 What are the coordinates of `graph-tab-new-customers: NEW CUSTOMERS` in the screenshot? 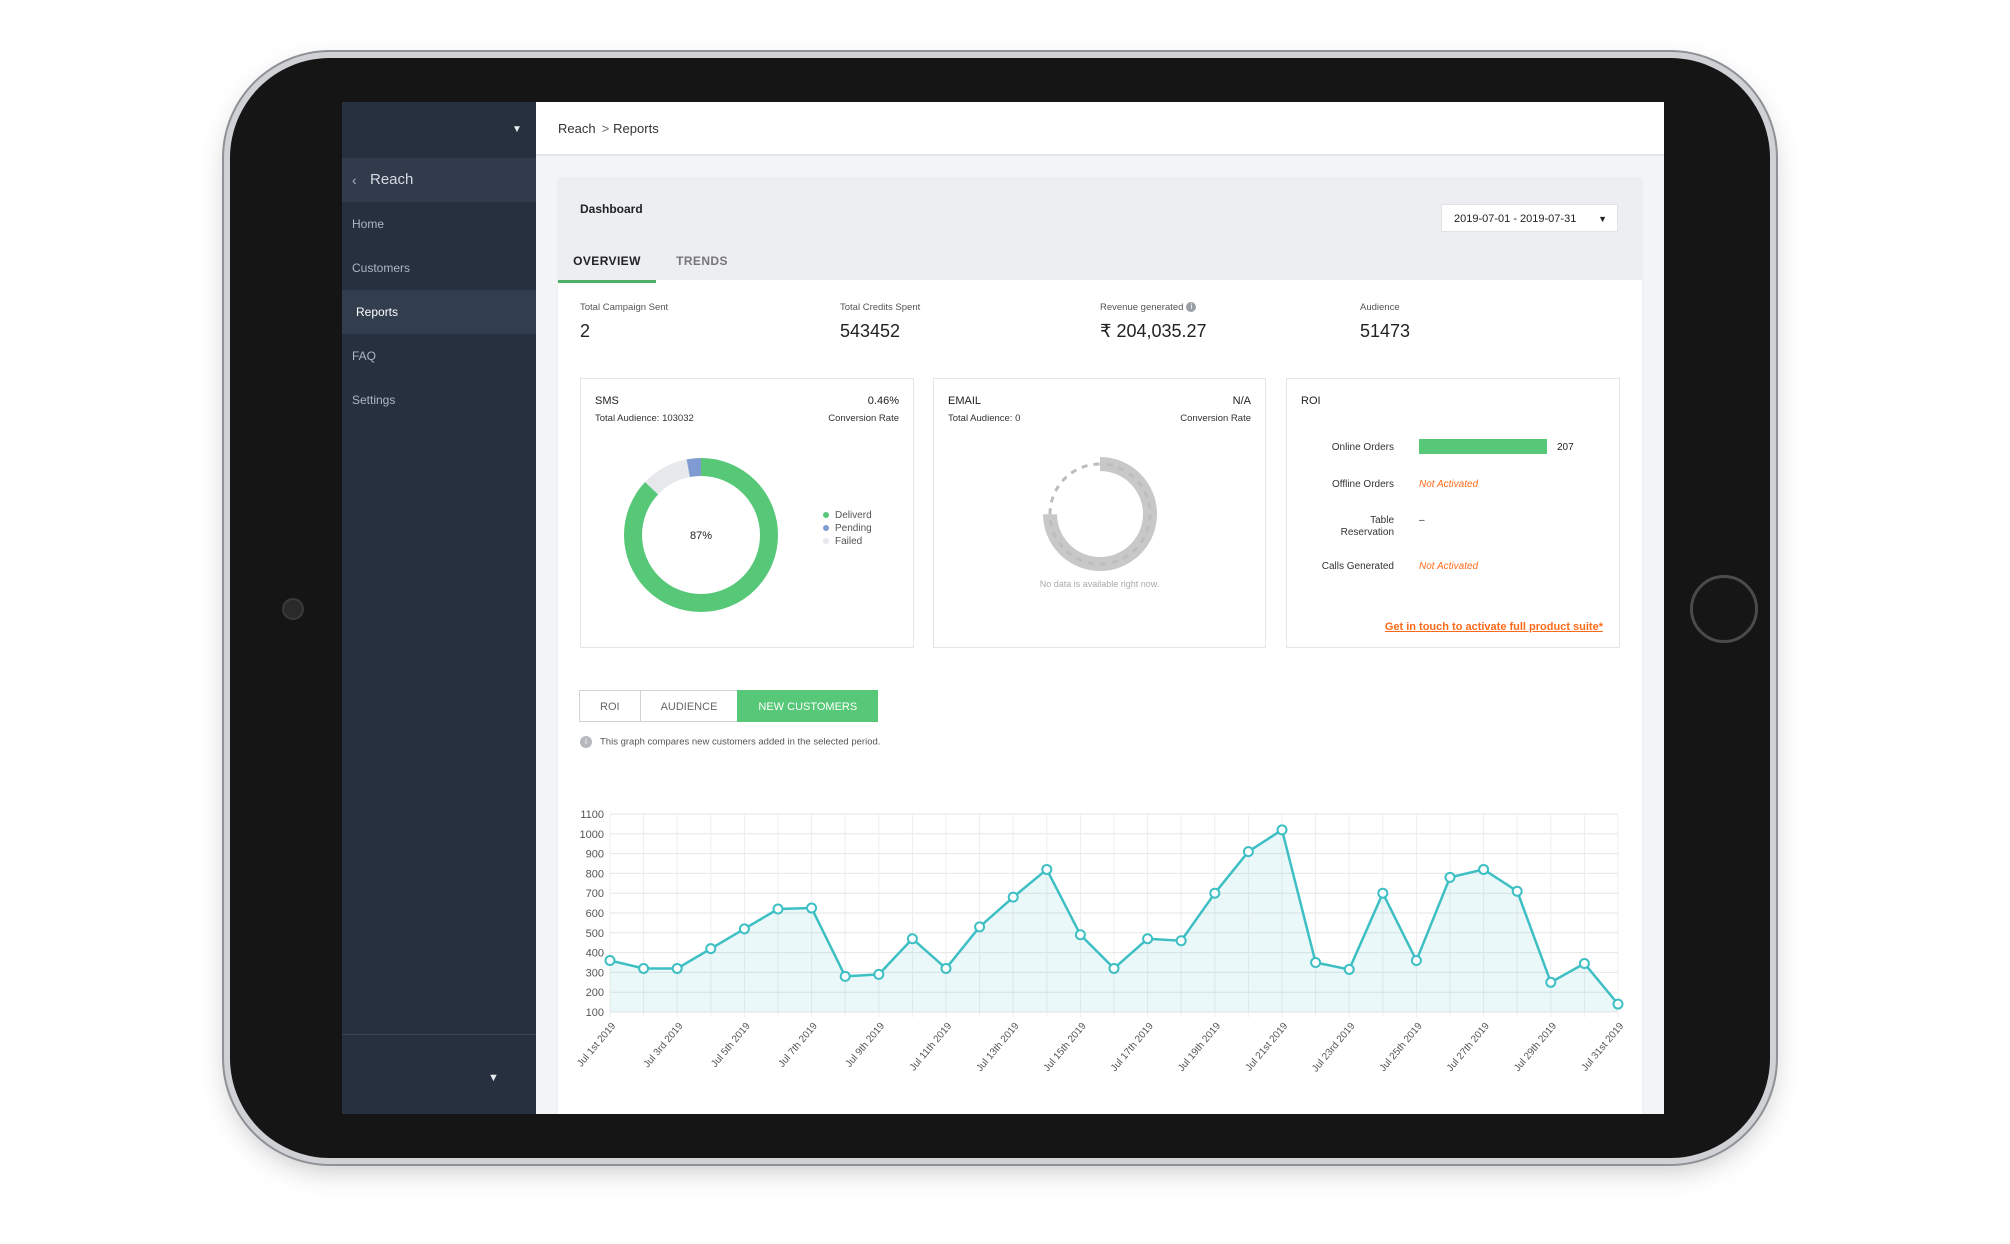 It's located at (808, 706).